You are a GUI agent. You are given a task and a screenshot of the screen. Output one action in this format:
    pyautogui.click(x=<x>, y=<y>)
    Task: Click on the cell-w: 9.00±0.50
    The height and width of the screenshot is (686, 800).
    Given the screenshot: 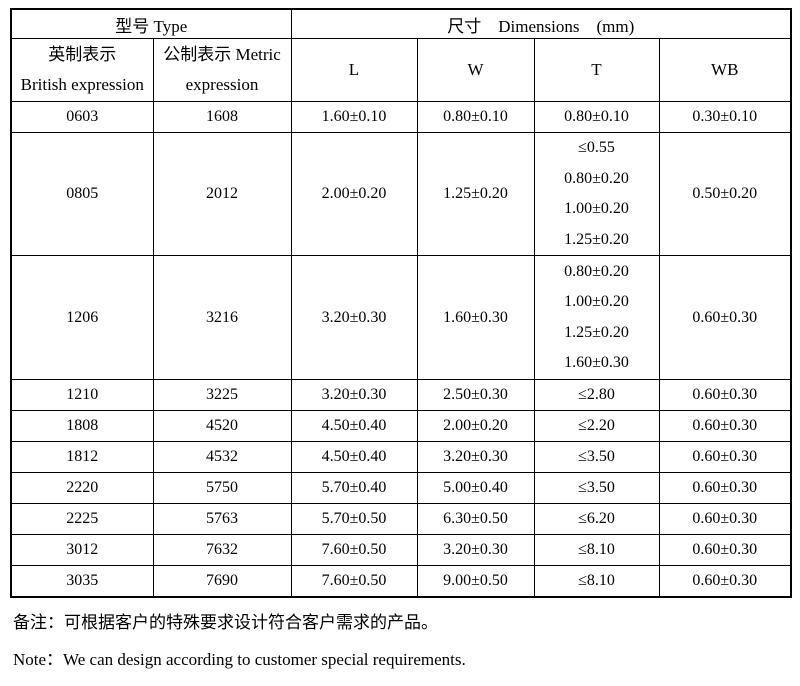 What is the action you would take?
    pyautogui.click(x=475, y=581)
    